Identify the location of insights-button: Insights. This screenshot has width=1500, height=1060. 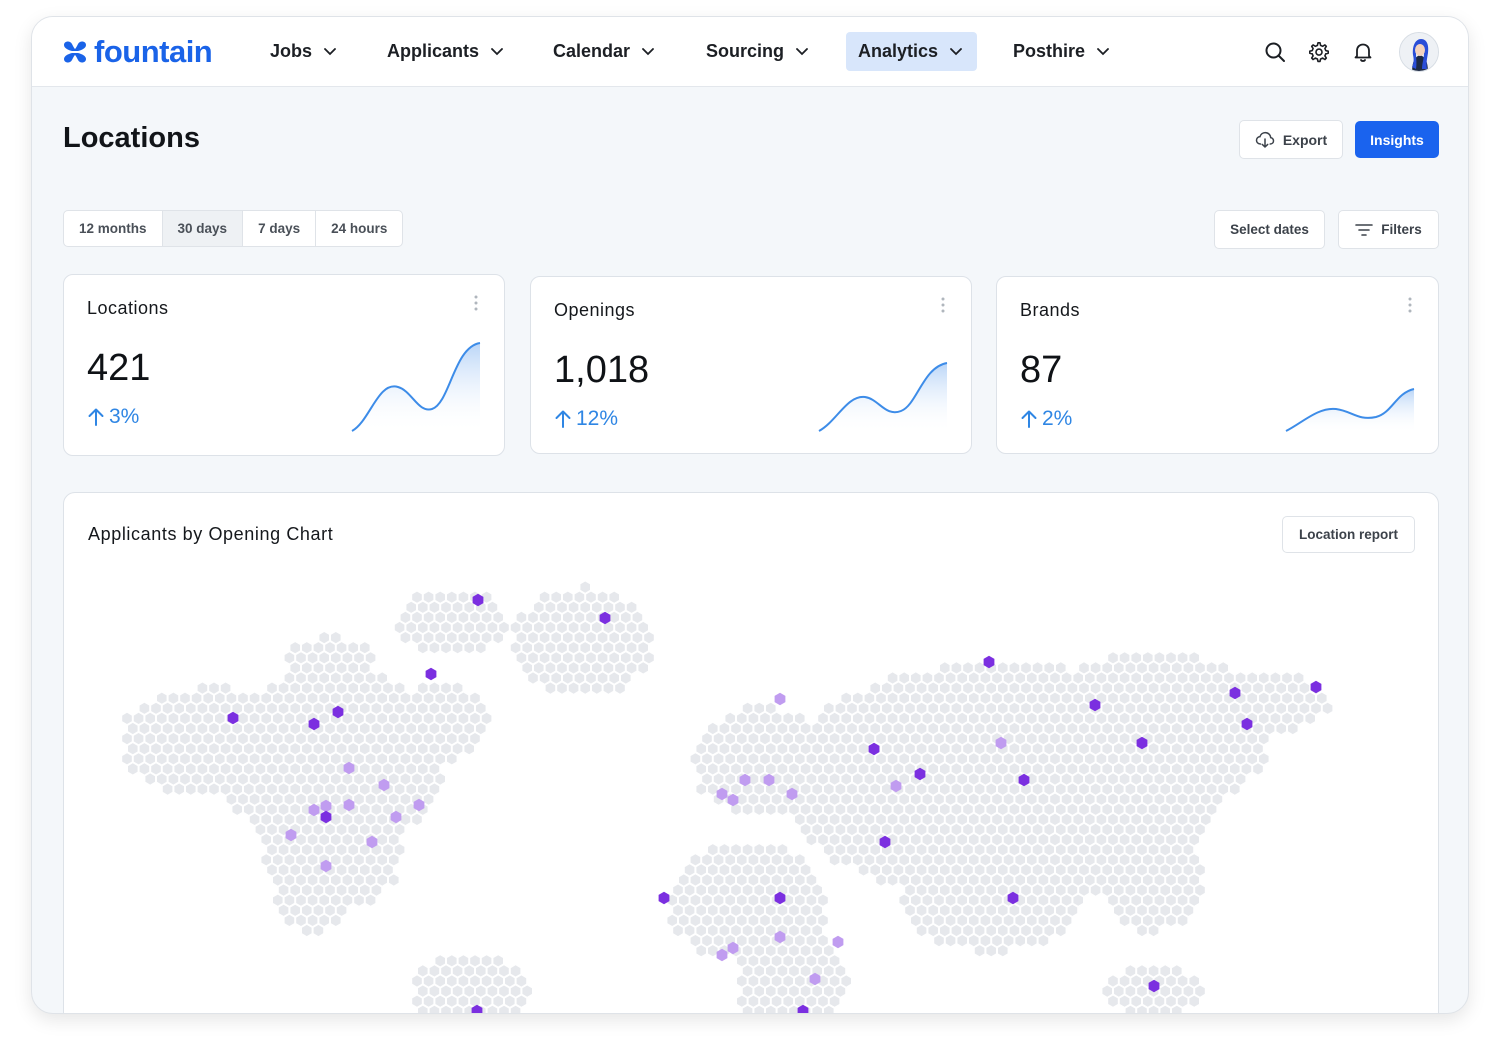
(1397, 139).